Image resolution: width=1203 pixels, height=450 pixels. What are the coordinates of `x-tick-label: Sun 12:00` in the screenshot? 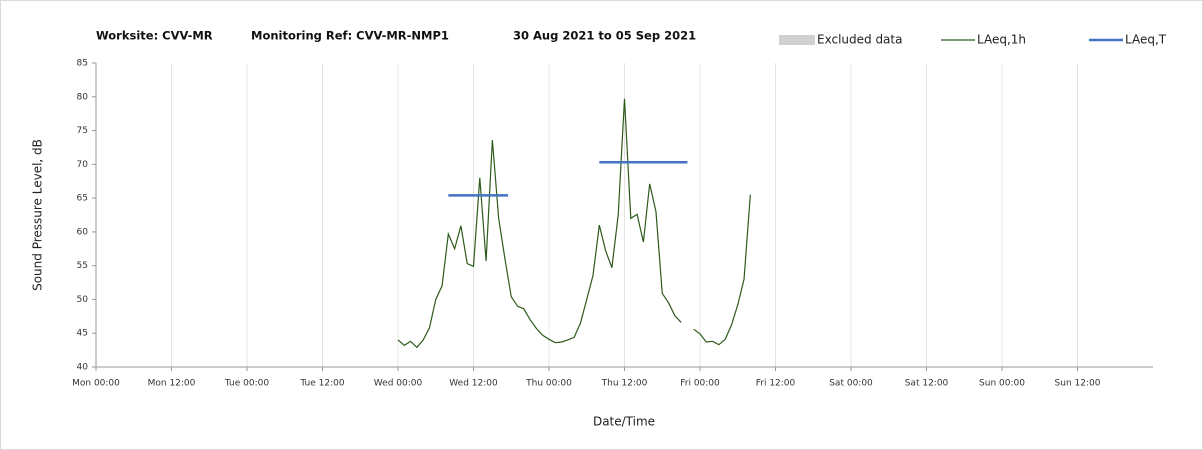 It's located at (1078, 384).